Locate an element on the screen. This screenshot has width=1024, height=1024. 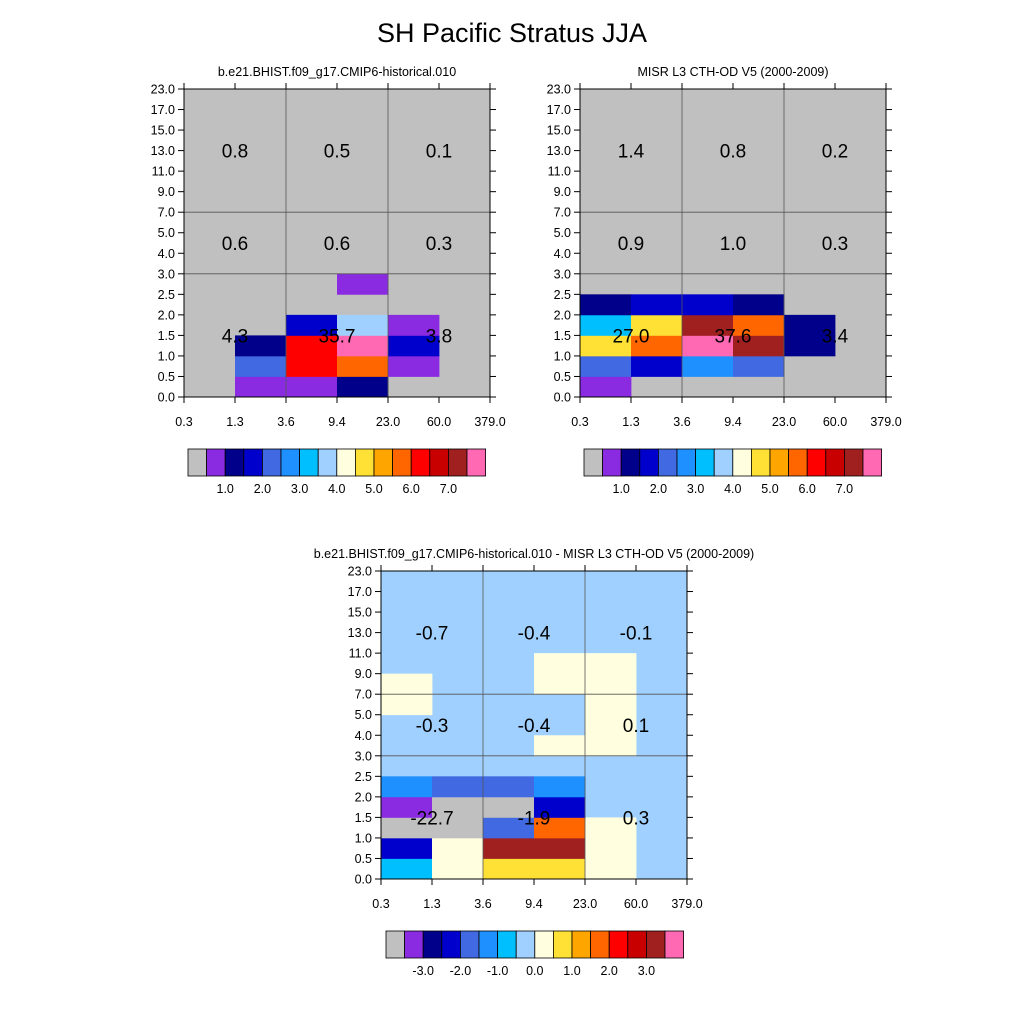
colorbar: 1.0 2.0 3.0 4.0 5.0 6.0 7.0 is located at coordinates (733, 472).